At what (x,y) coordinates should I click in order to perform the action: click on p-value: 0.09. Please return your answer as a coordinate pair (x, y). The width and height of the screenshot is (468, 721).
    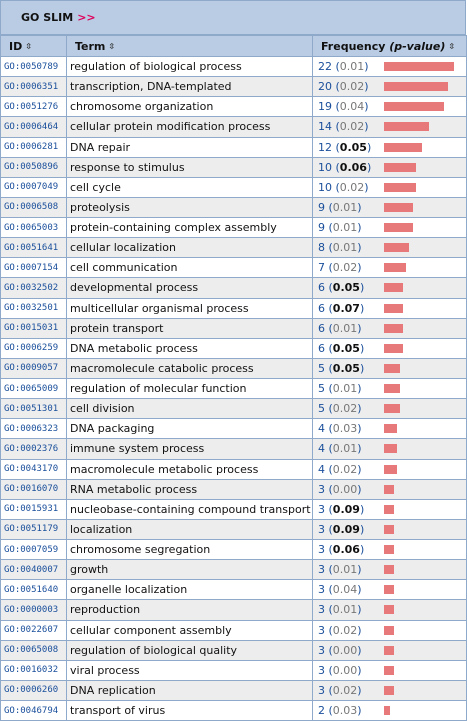
    Looking at the image, I should click on (346, 529).